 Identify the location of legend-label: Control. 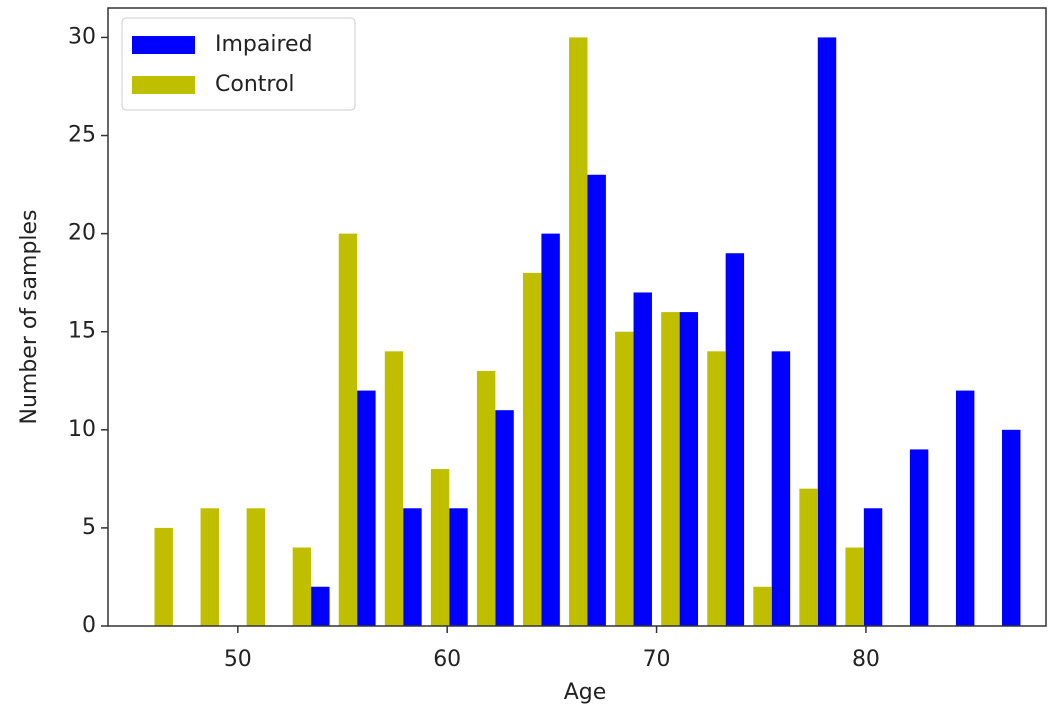
(255, 84).